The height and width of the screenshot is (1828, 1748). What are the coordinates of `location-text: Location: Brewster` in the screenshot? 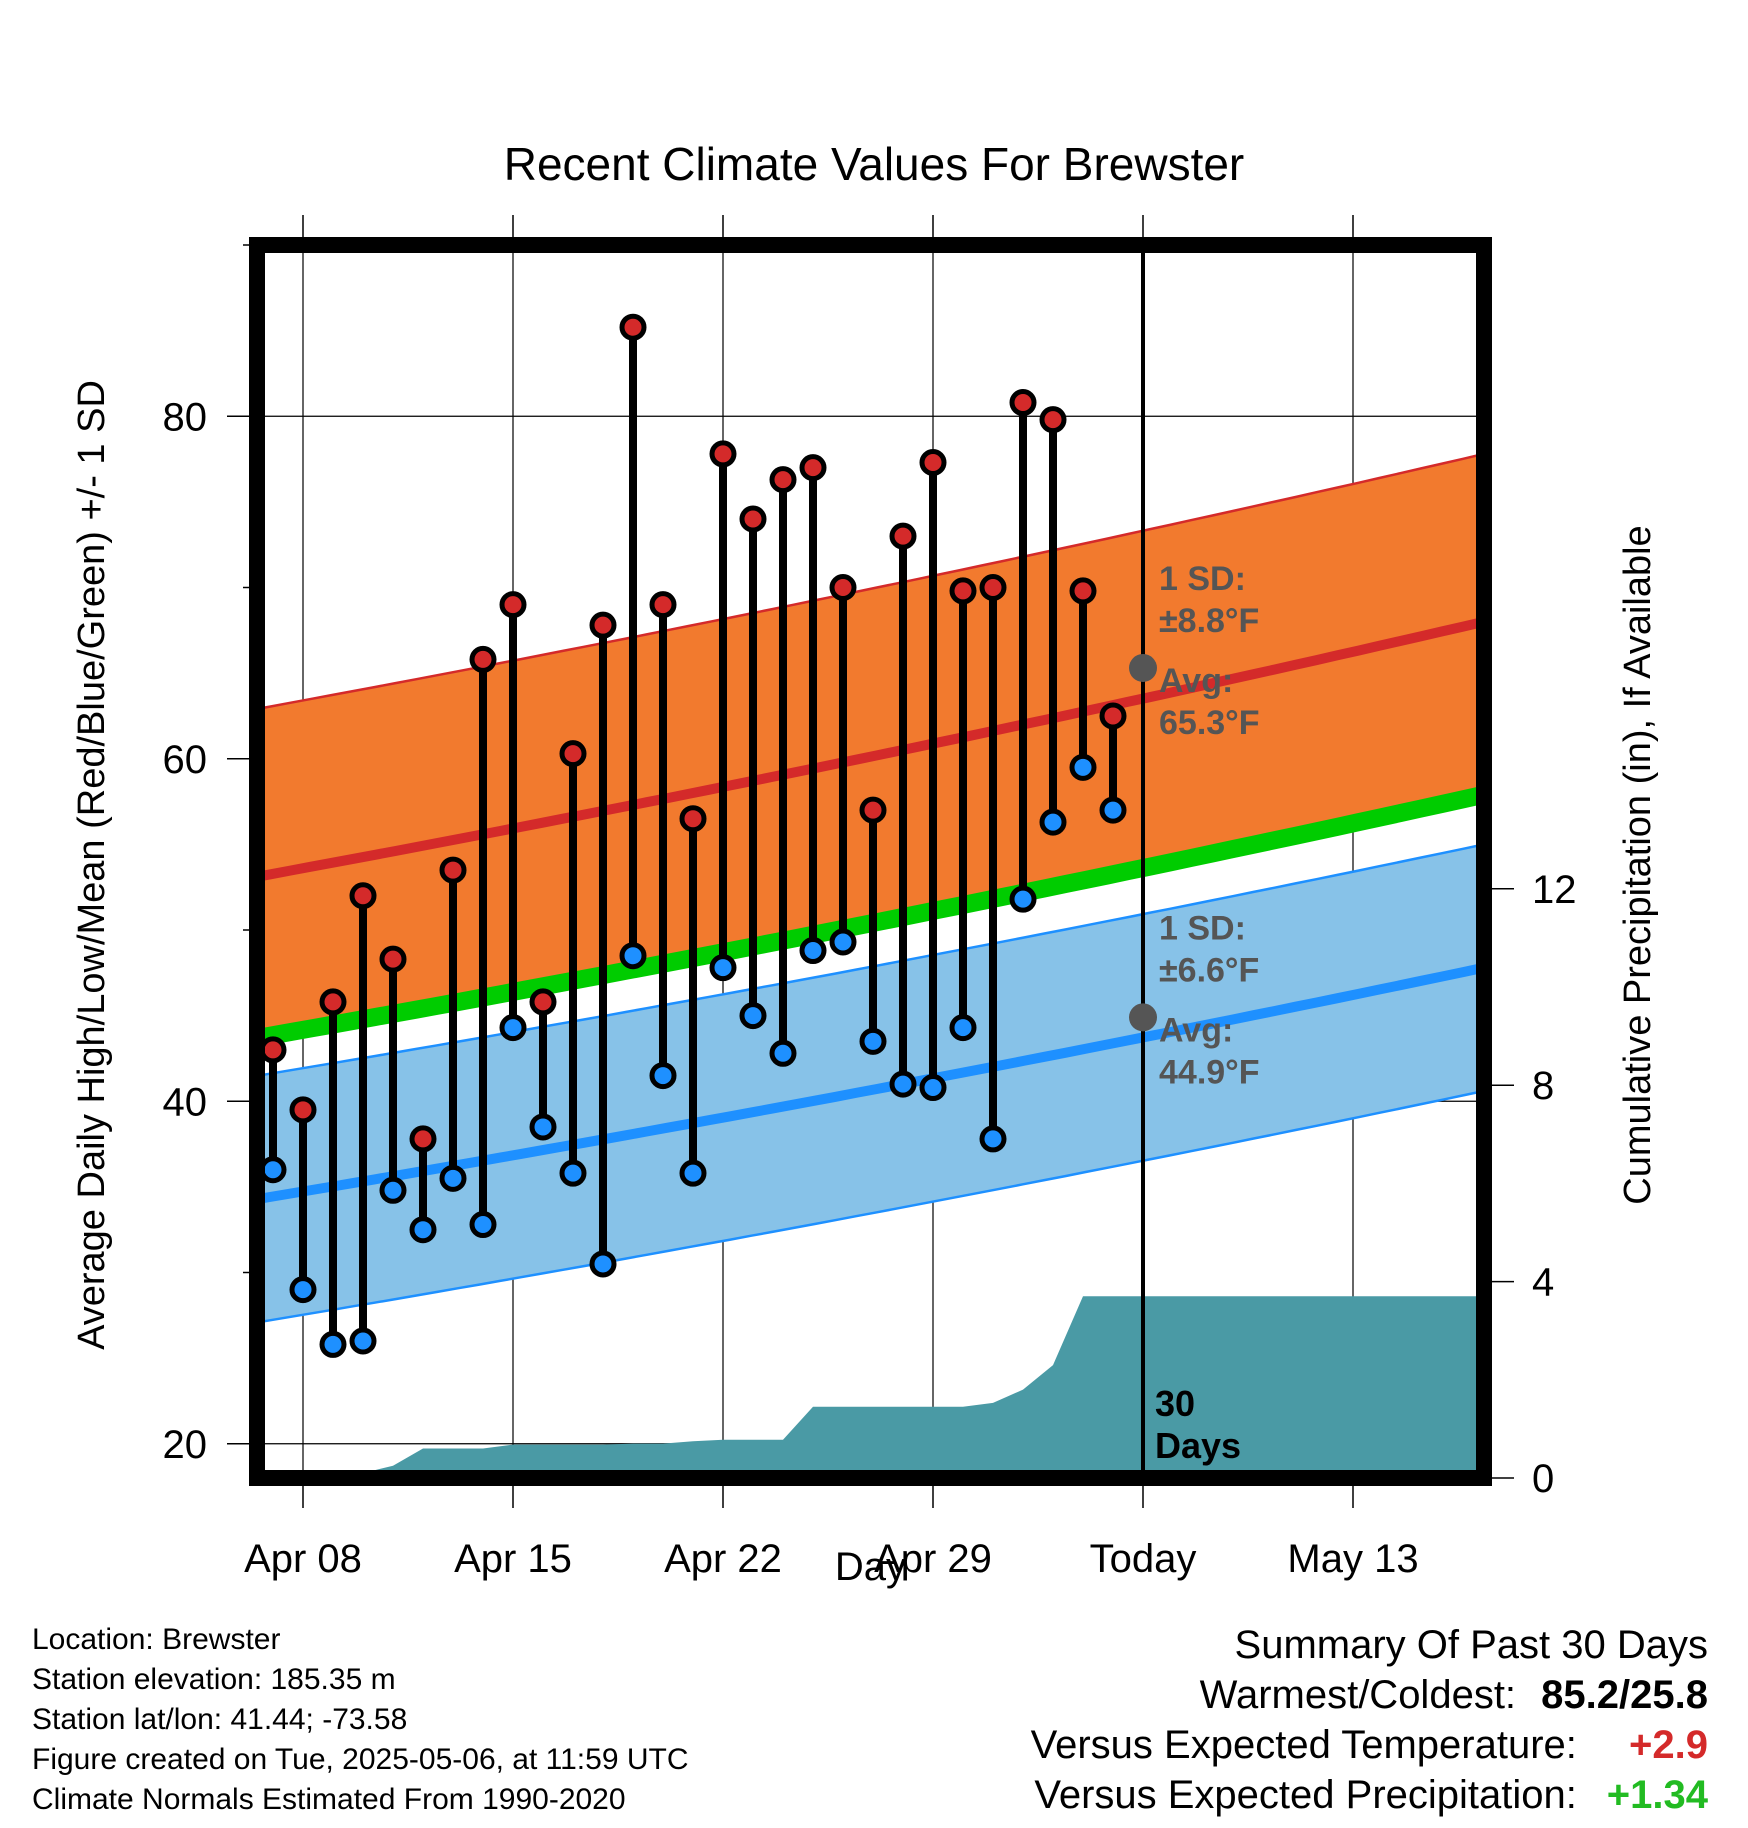 It's located at (156, 1639).